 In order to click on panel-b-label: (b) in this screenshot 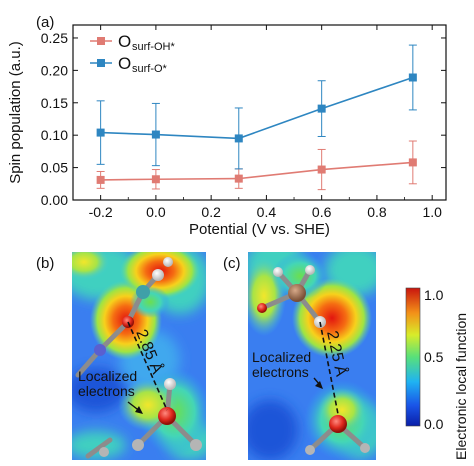, I will do `click(45, 263)`.